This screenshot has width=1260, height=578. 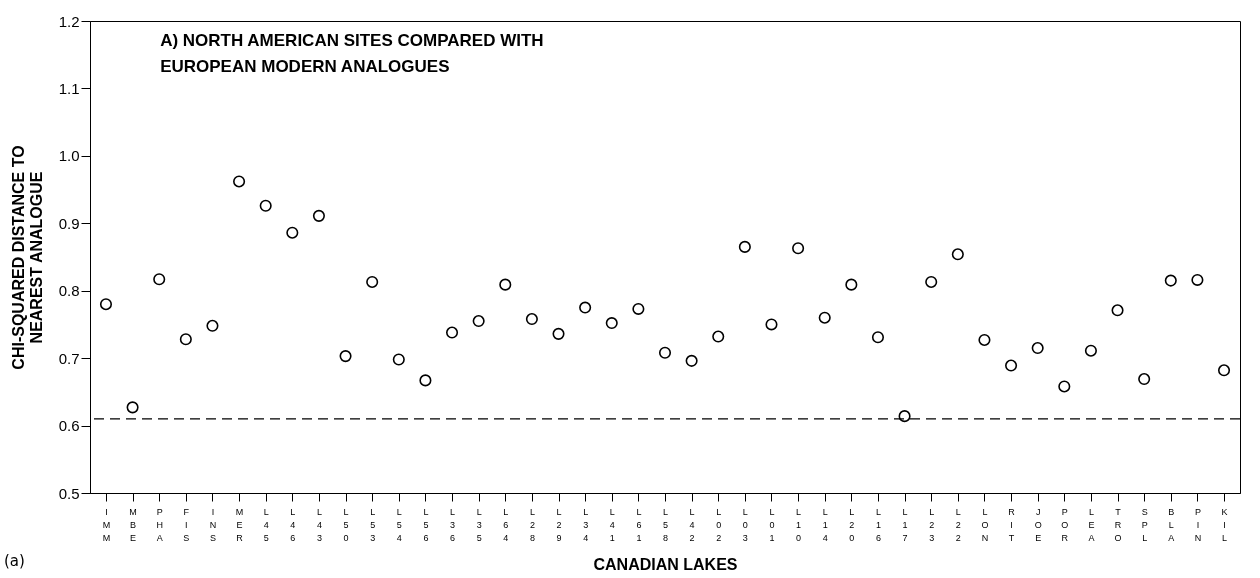 What do you see at coordinates (346, 524) in the screenshot?
I see `x-tick-label: L50` at bounding box center [346, 524].